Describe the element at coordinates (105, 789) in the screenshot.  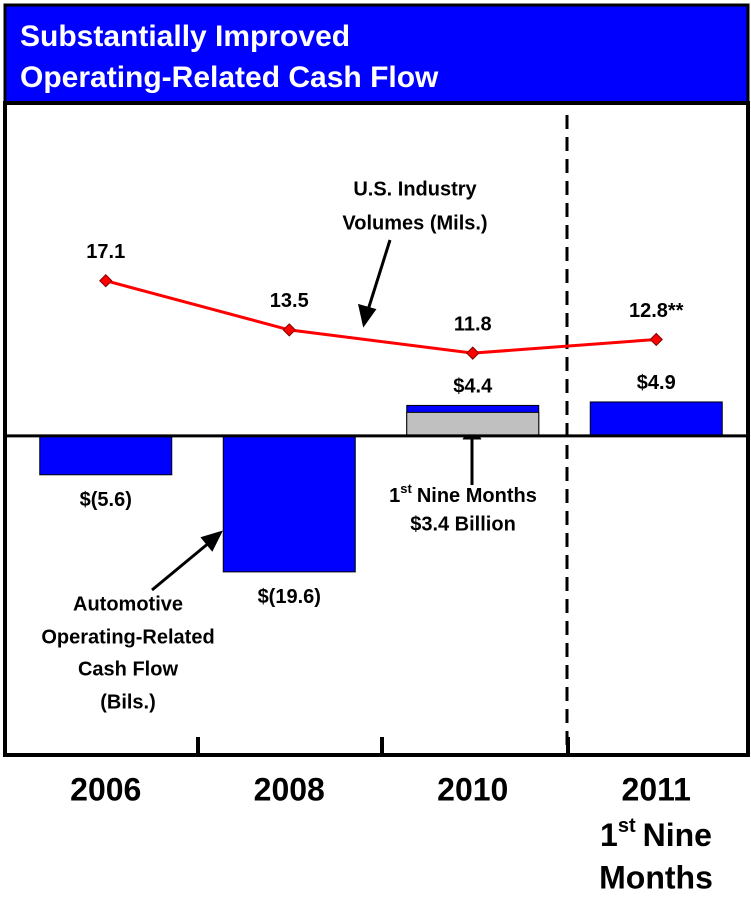
I see `x-tick-label: 2006` at that location.